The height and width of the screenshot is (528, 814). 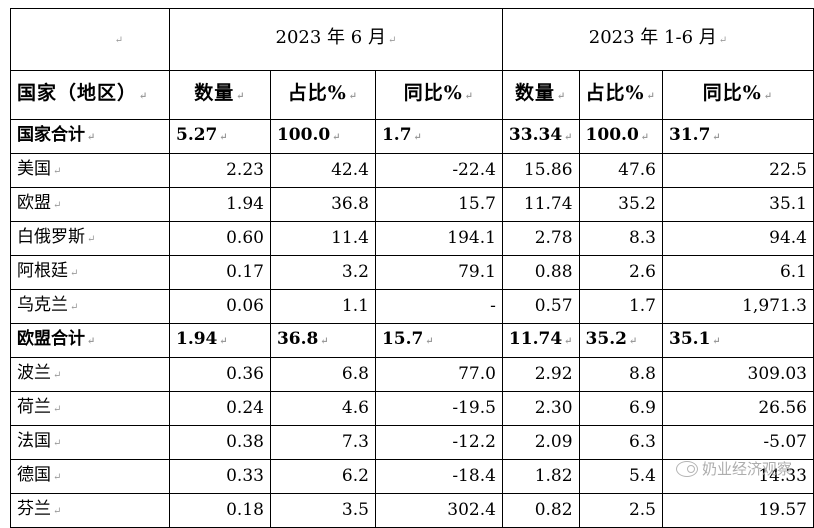 I want to click on value-cell-m-share: 100.0 ↵, so click(x=322, y=136).